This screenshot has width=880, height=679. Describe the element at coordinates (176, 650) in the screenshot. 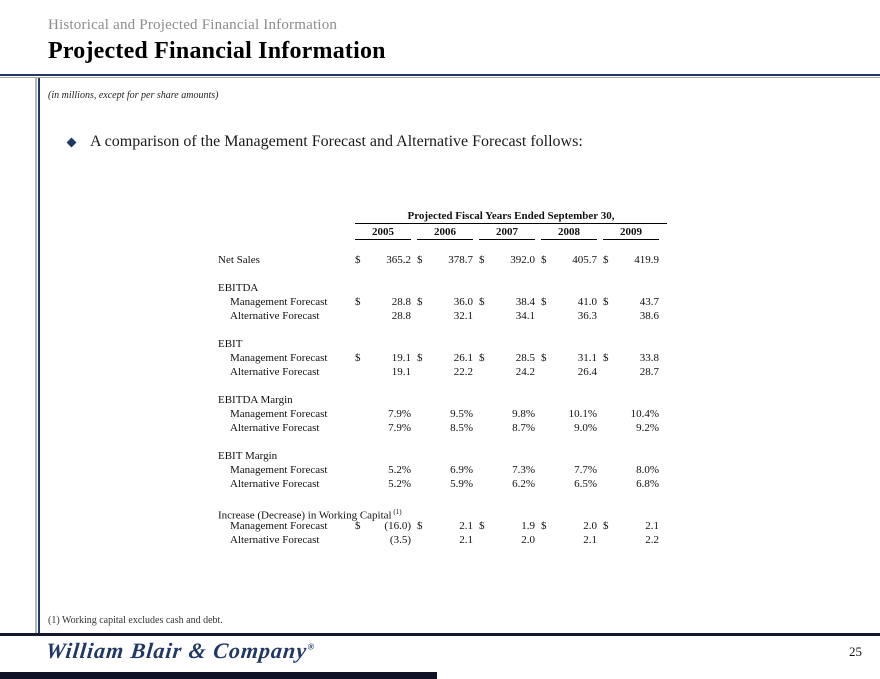

I see `company-logo-text: William Blair & Company` at that location.